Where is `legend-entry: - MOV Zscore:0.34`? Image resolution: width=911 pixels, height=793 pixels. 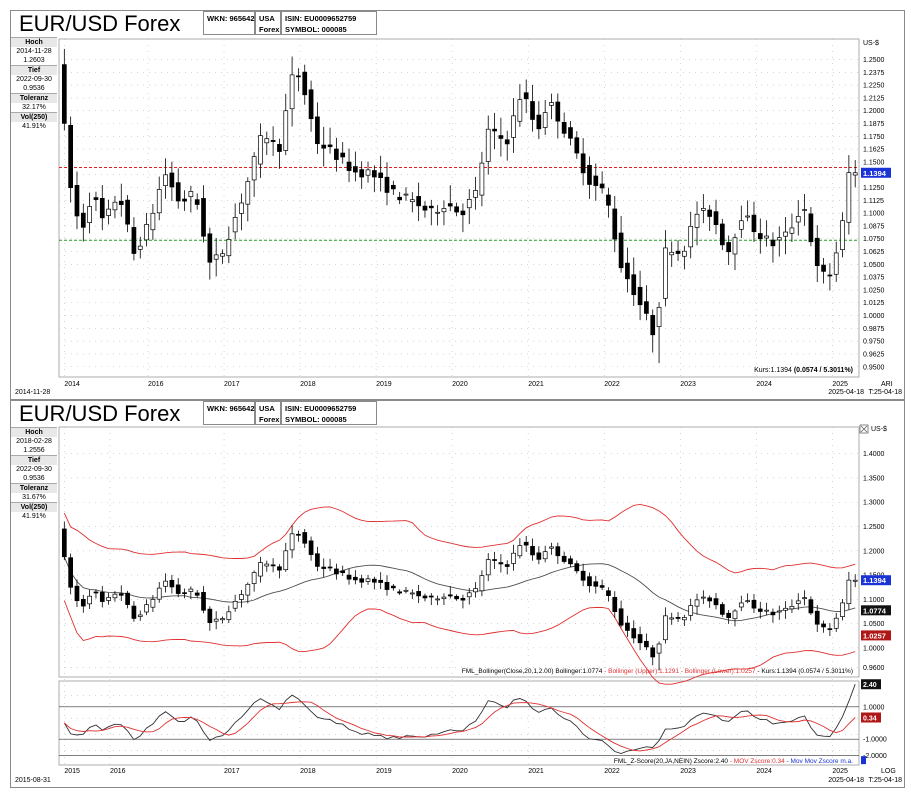 legend-entry: - MOV Zscore:0.34 is located at coordinates (758, 761).